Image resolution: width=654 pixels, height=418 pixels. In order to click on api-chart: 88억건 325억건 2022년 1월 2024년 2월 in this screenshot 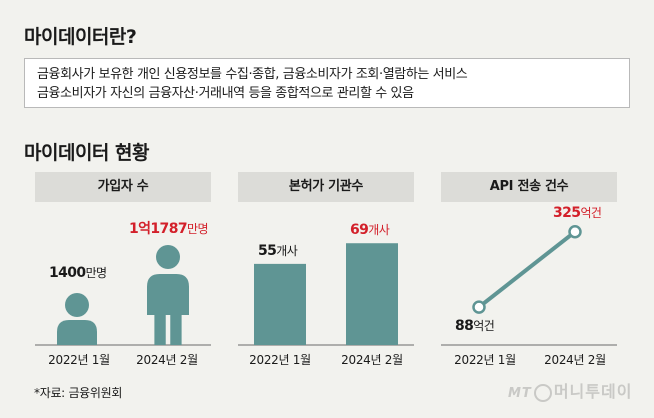, I will do `click(529, 288)`.